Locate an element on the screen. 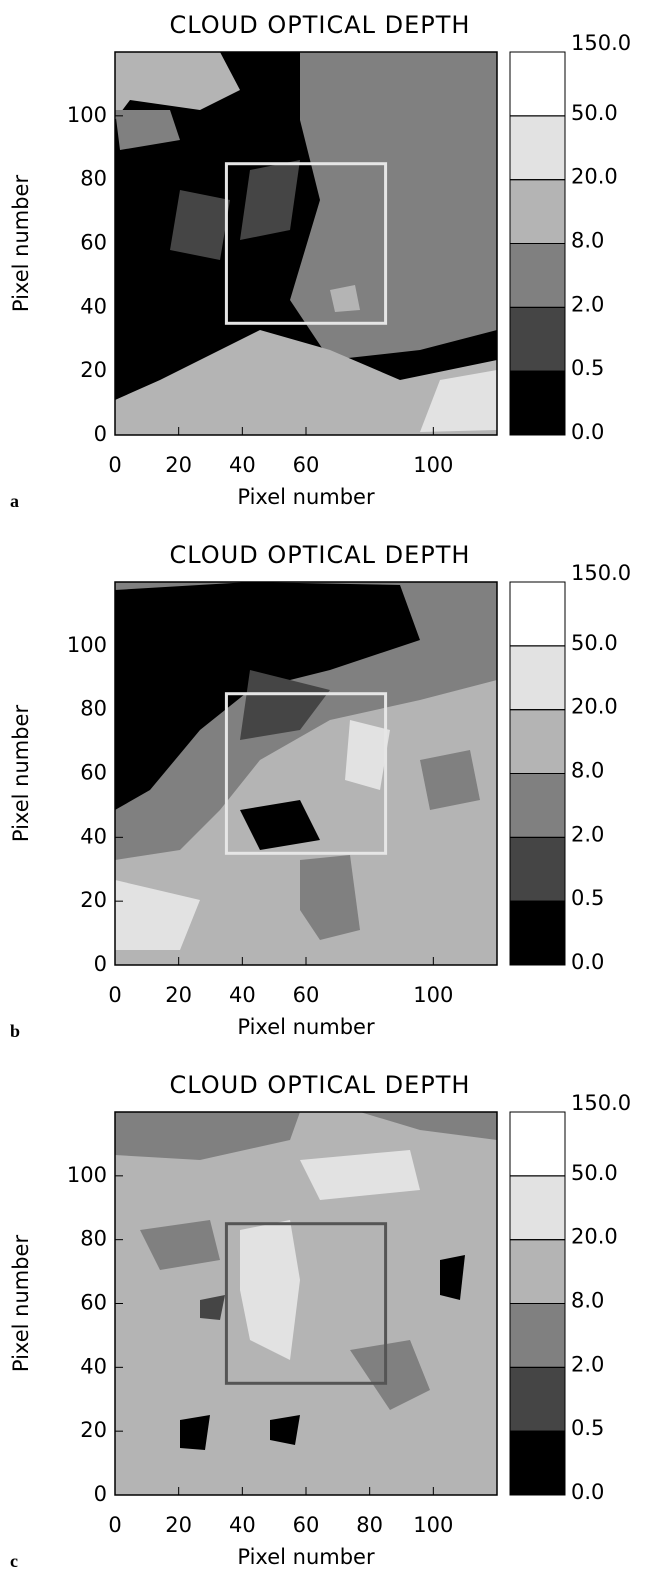 Image resolution: width=657 pixels, height=1588 pixels. panel-letter: b is located at coordinates (15, 1031).